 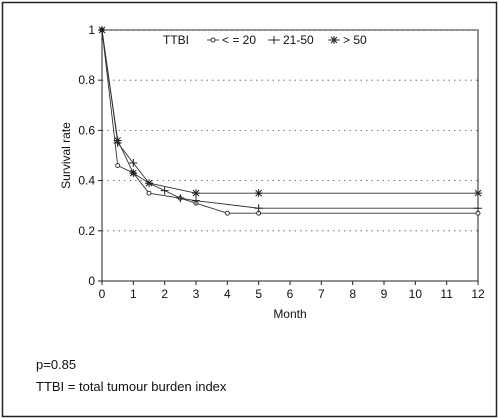 I want to click on x-tick-label: 3, so click(x=196, y=294).